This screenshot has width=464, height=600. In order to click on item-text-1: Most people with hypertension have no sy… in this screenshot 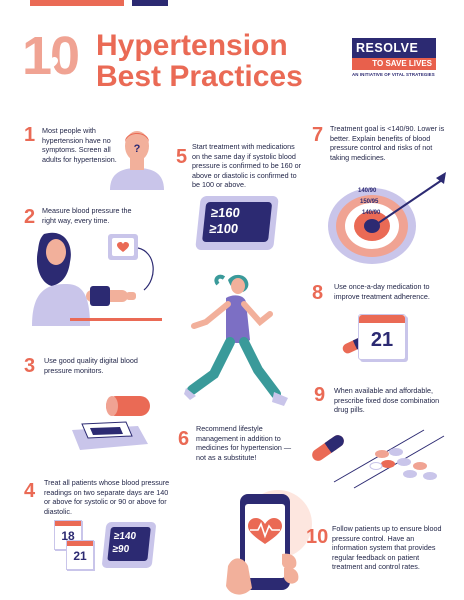, I will do `click(79, 145)`.